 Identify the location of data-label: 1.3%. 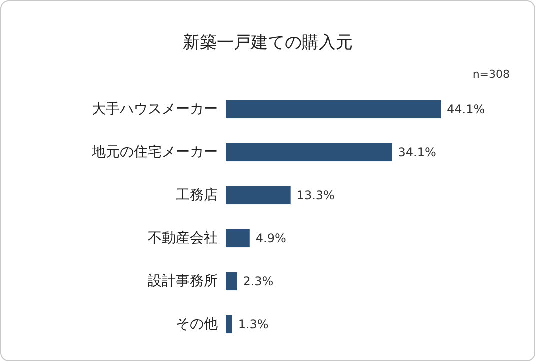
(253, 325).